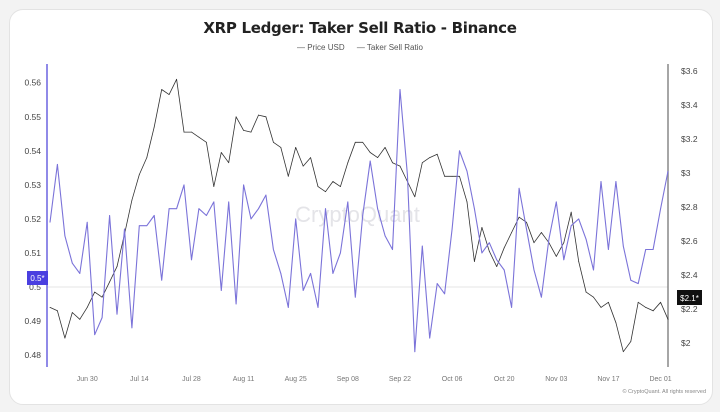 The width and height of the screenshot is (720, 412). I want to click on x-tick-label: Jul 14, so click(139, 379).